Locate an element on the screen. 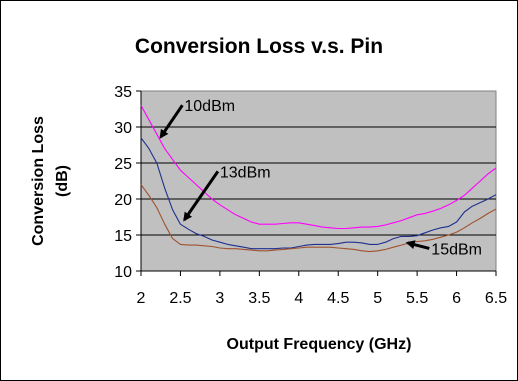 This screenshot has width=518, height=381. x-axis-label: Output Frequency (GHz) is located at coordinates (319, 344).